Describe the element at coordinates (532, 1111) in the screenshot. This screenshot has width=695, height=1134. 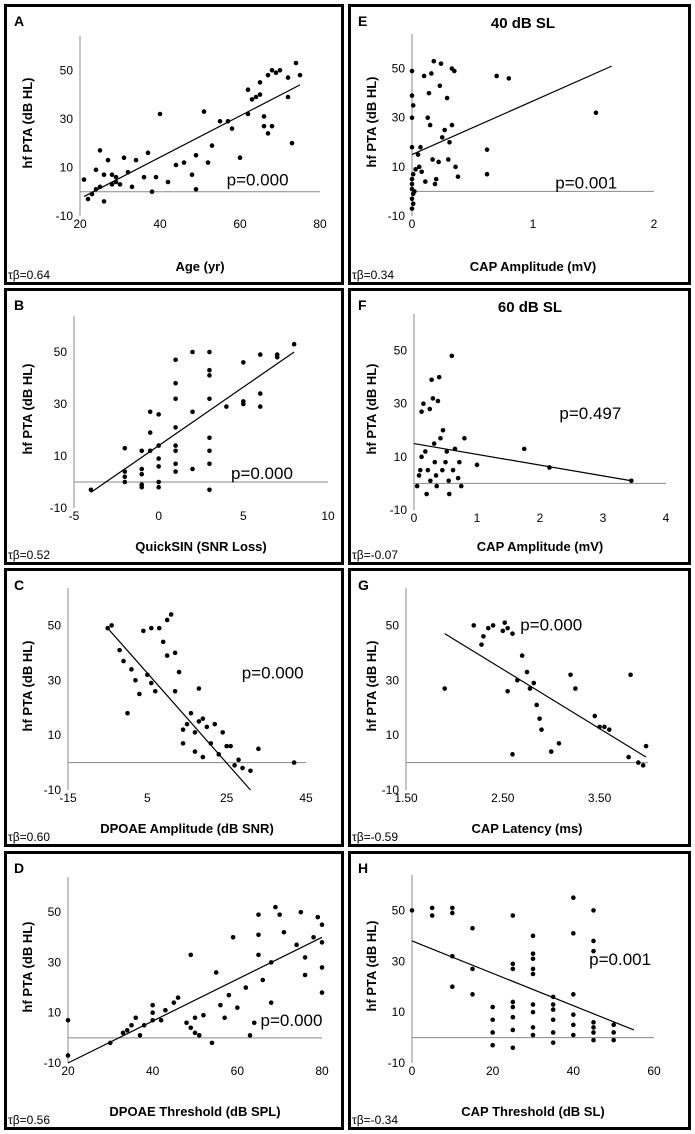
I see `x-axis-label: CAP Threshold (dB SL)` at that location.